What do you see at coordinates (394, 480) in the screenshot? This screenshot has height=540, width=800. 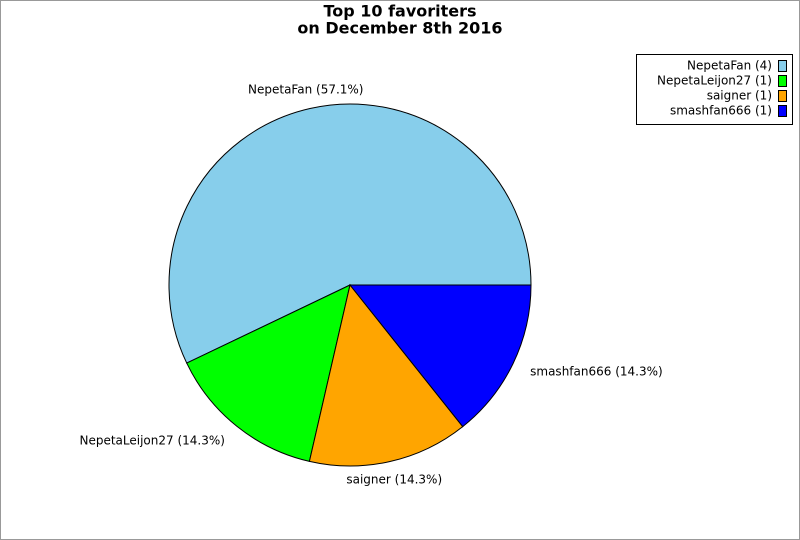 I see `slice-label: saigner (14.3%)` at bounding box center [394, 480].